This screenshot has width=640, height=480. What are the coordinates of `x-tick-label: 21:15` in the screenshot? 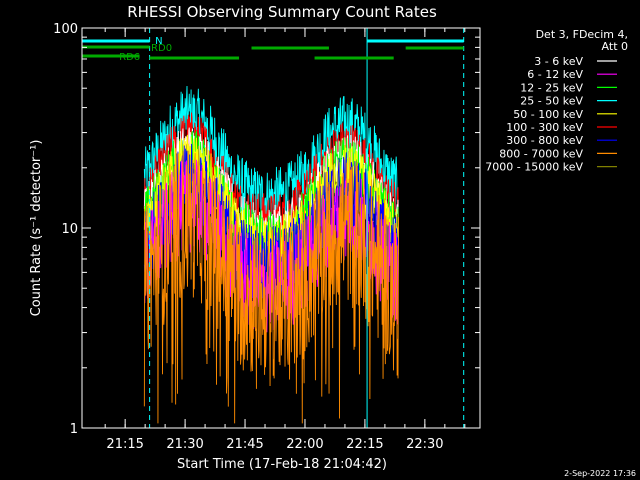 It's located at (124, 444).